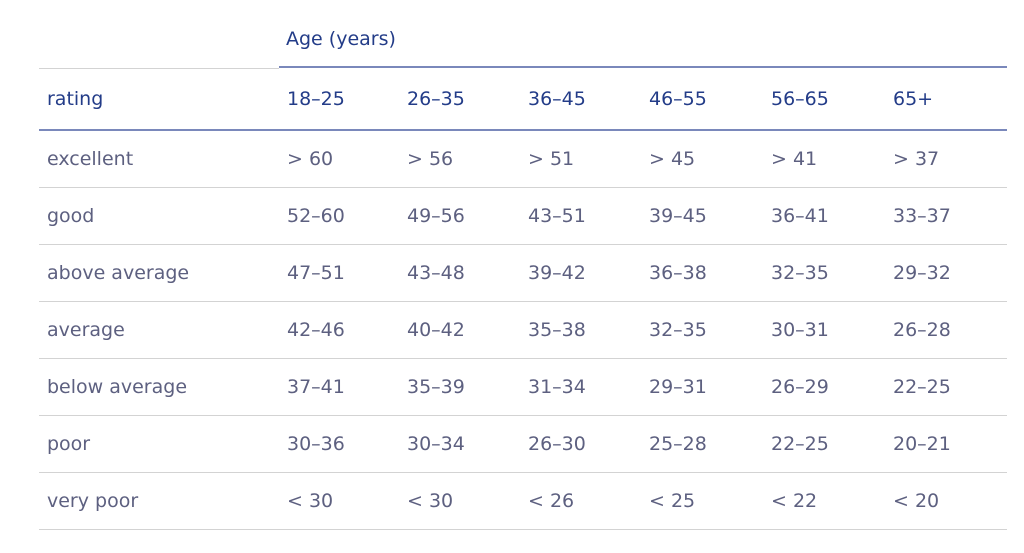  I want to click on header-cell-age-56-65: 56–65, so click(800, 98).